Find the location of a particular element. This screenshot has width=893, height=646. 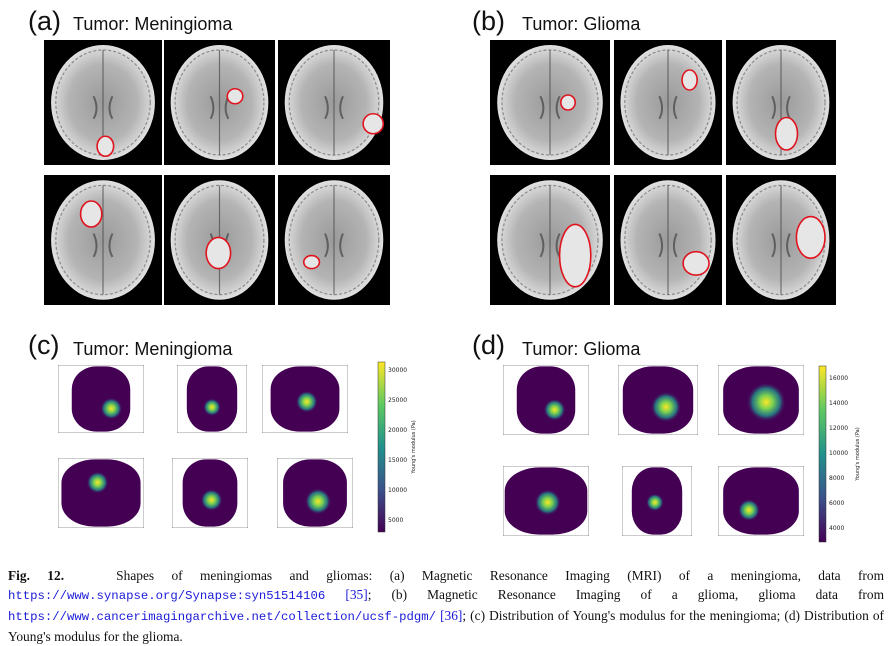

colorbar-tick-label: 12000 is located at coordinates (838, 428).